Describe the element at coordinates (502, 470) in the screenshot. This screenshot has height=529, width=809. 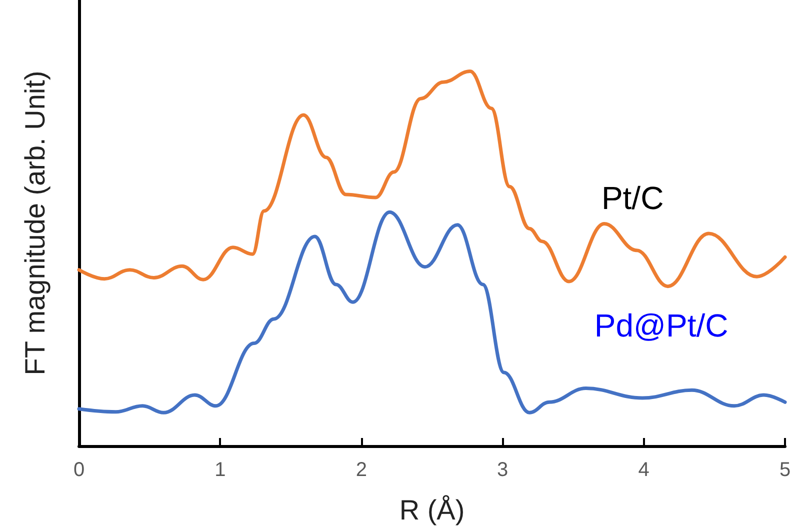
I see `x-tick-label: 3` at that location.